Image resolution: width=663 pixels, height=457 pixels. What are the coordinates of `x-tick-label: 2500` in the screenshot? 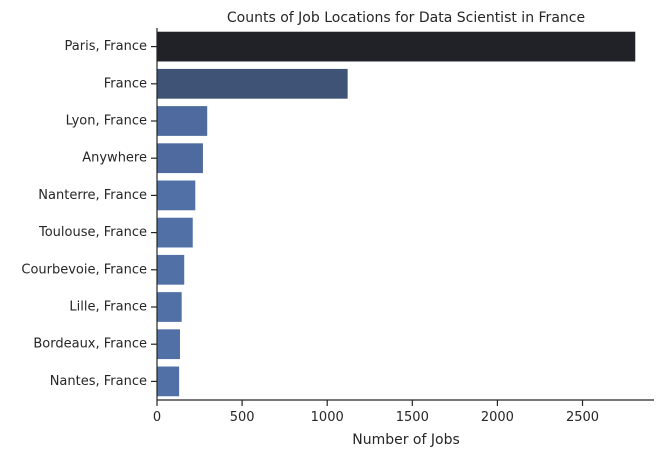 It's located at (582, 417).